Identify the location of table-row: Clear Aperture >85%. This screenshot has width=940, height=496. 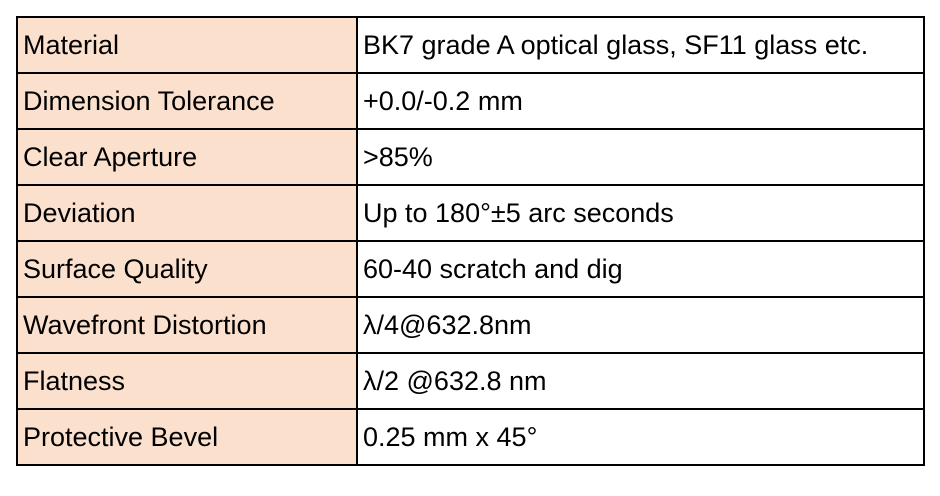
(470, 157).